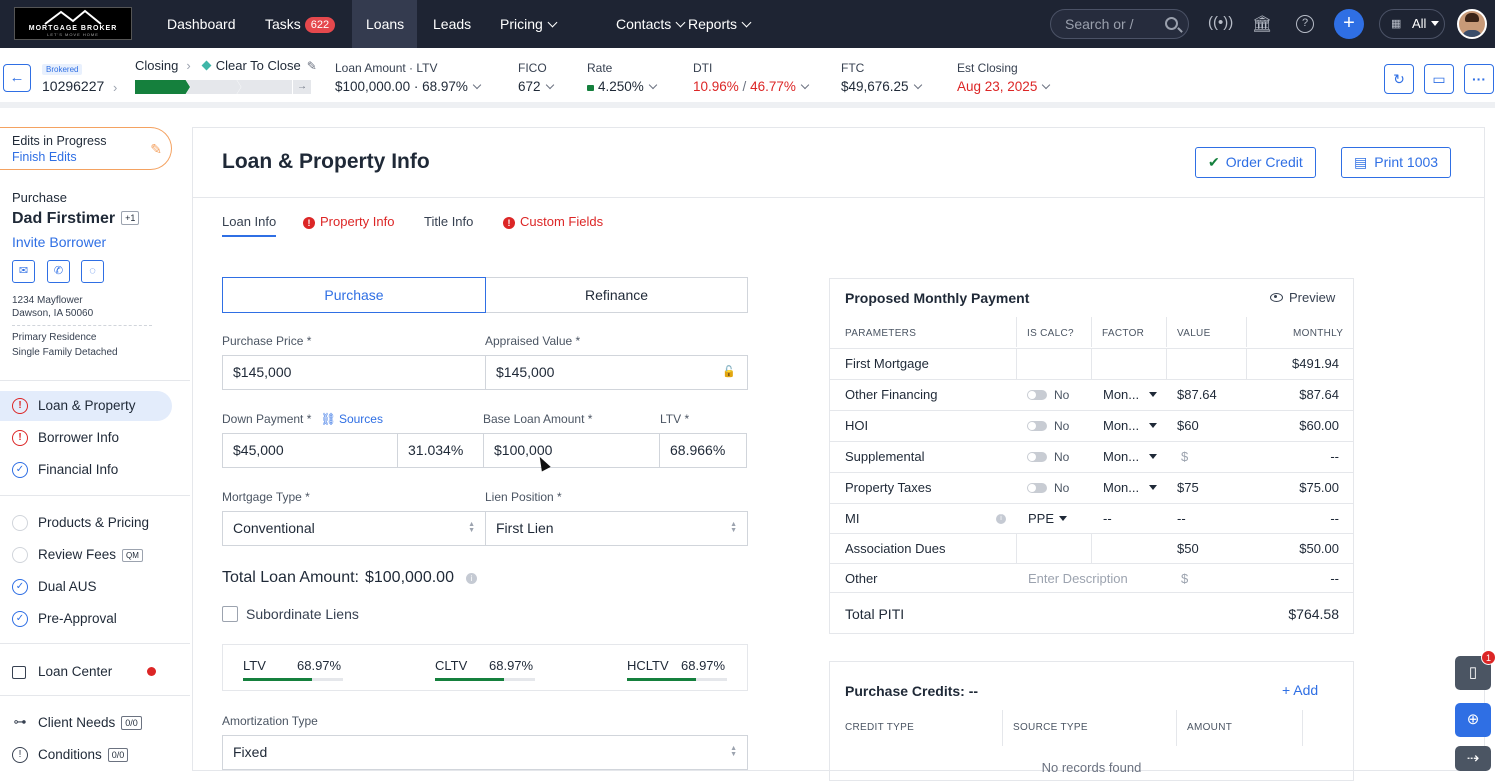 The width and height of the screenshot is (1495, 781). I want to click on finish-edits-link: Finish Edits, so click(44, 157).